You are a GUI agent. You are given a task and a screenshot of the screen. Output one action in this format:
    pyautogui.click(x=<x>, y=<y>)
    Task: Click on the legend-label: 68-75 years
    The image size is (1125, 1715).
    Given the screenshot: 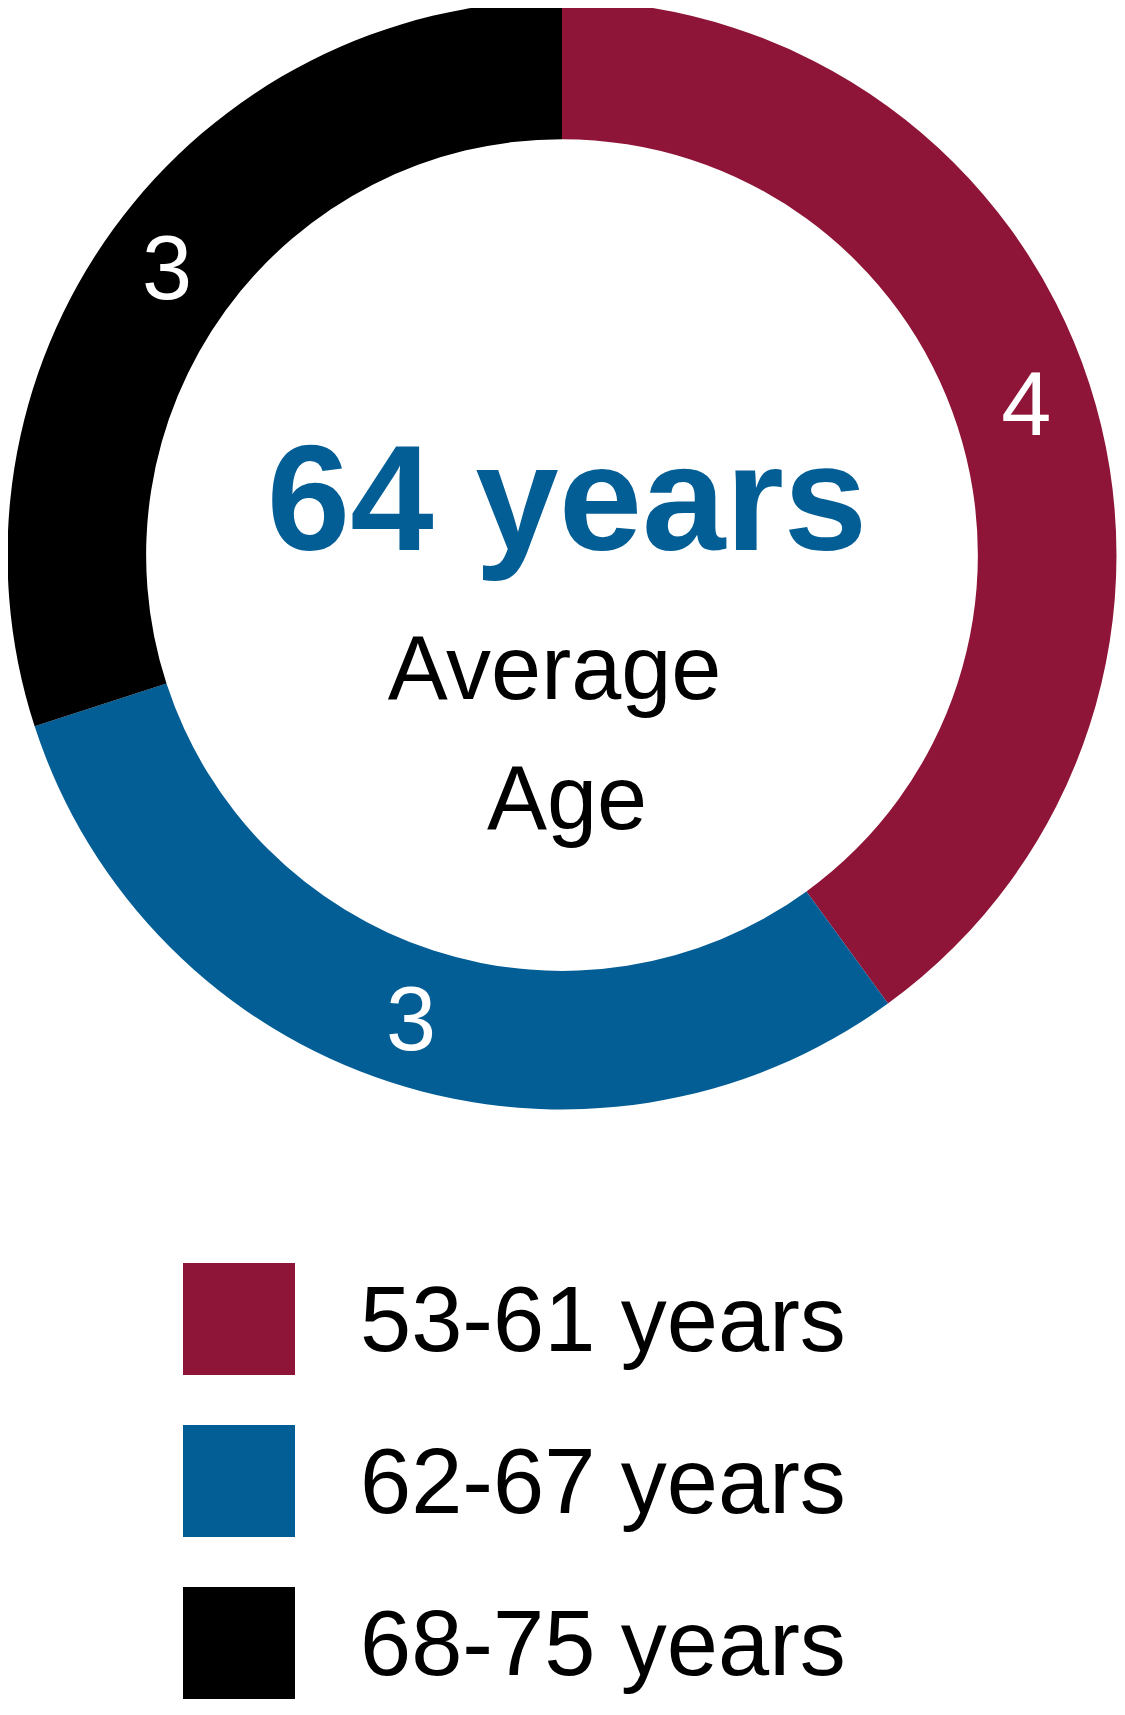 What is the action you would take?
    pyautogui.click(x=603, y=1643)
    